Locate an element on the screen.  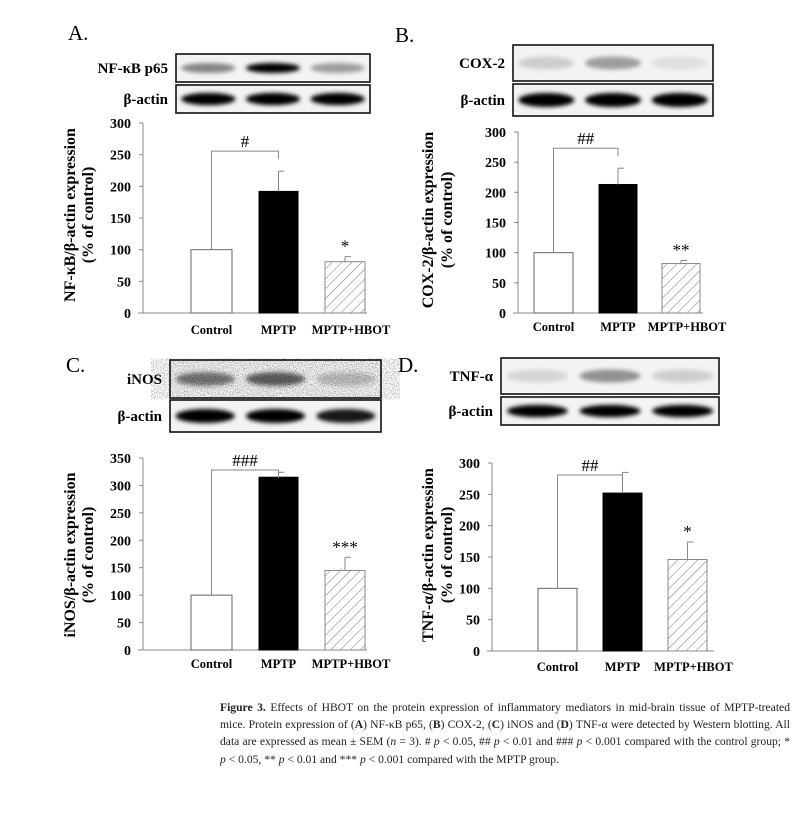
caption-segment: = 3). # is located at coordinates (415, 742).